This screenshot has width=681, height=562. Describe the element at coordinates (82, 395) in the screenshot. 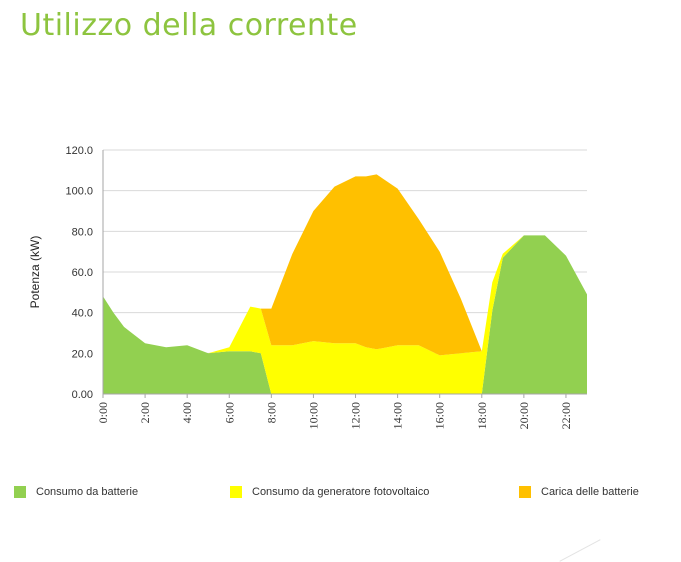

I see `y-tick-label: 0.00` at that location.